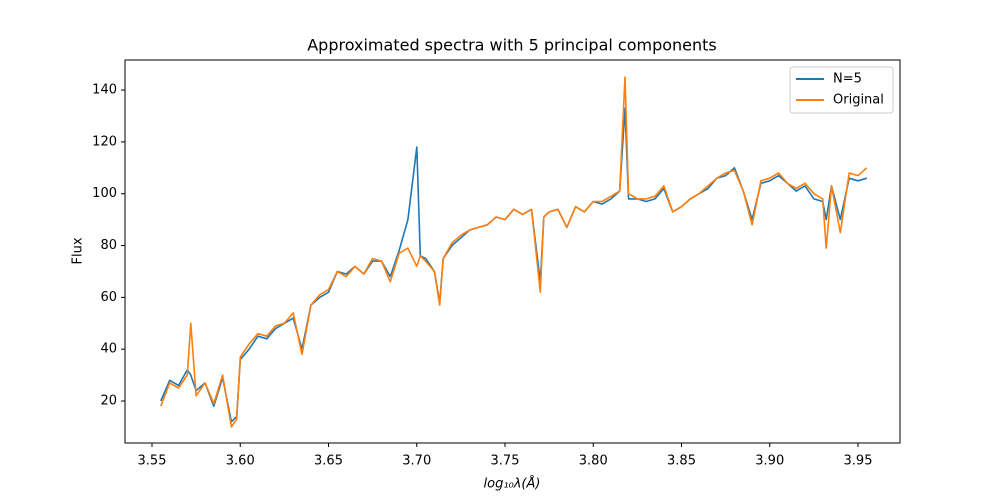 The height and width of the screenshot is (504, 1000). I want to click on y-axis-label: Flux, so click(78, 250).